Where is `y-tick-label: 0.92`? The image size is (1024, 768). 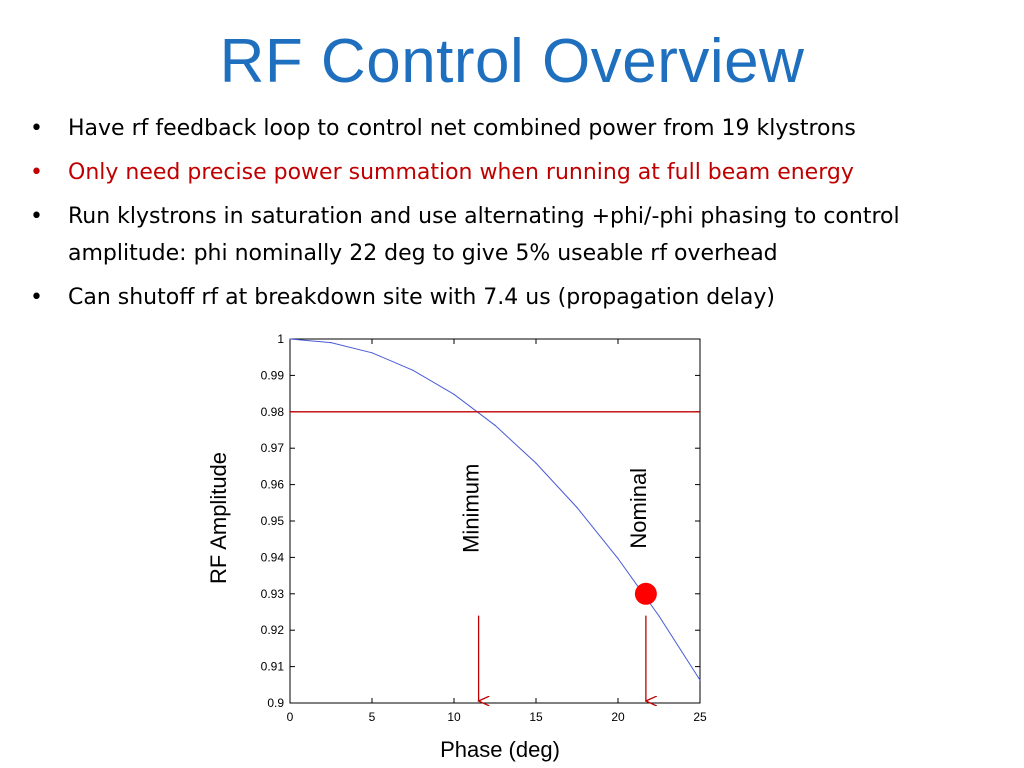
y-tick-label: 0.92 is located at coordinates (273, 630).